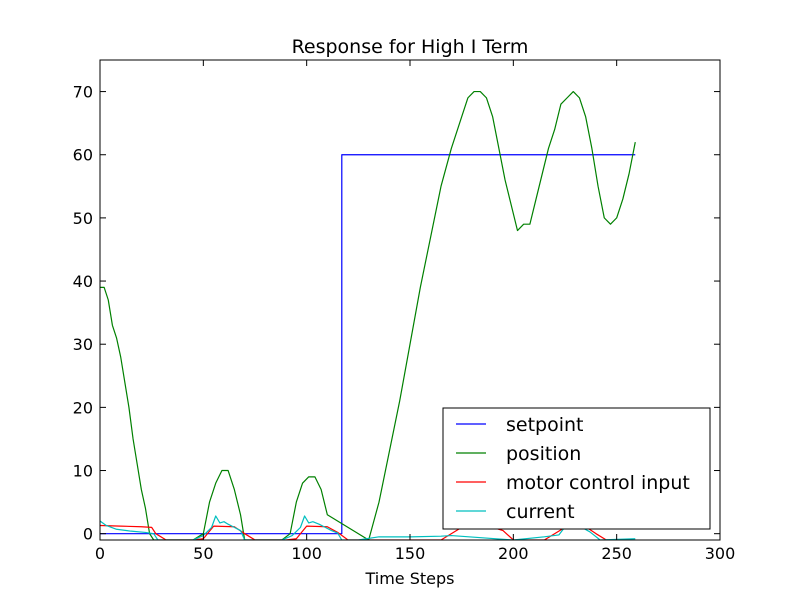 The width and height of the screenshot is (800, 600). What do you see at coordinates (83, 155) in the screenshot?
I see `y-tick-label: 60` at bounding box center [83, 155].